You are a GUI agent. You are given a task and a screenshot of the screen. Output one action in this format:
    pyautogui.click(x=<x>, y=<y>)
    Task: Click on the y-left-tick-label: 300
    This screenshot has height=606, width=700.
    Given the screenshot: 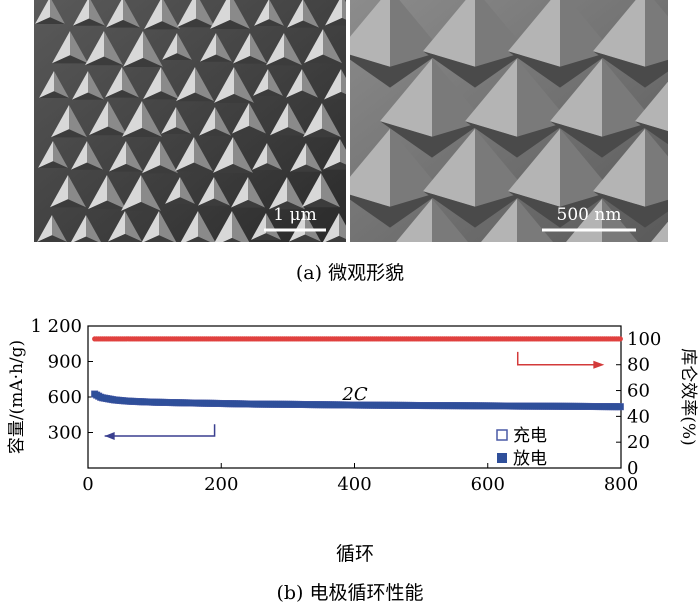 What is the action you would take?
    pyautogui.click(x=65, y=433)
    